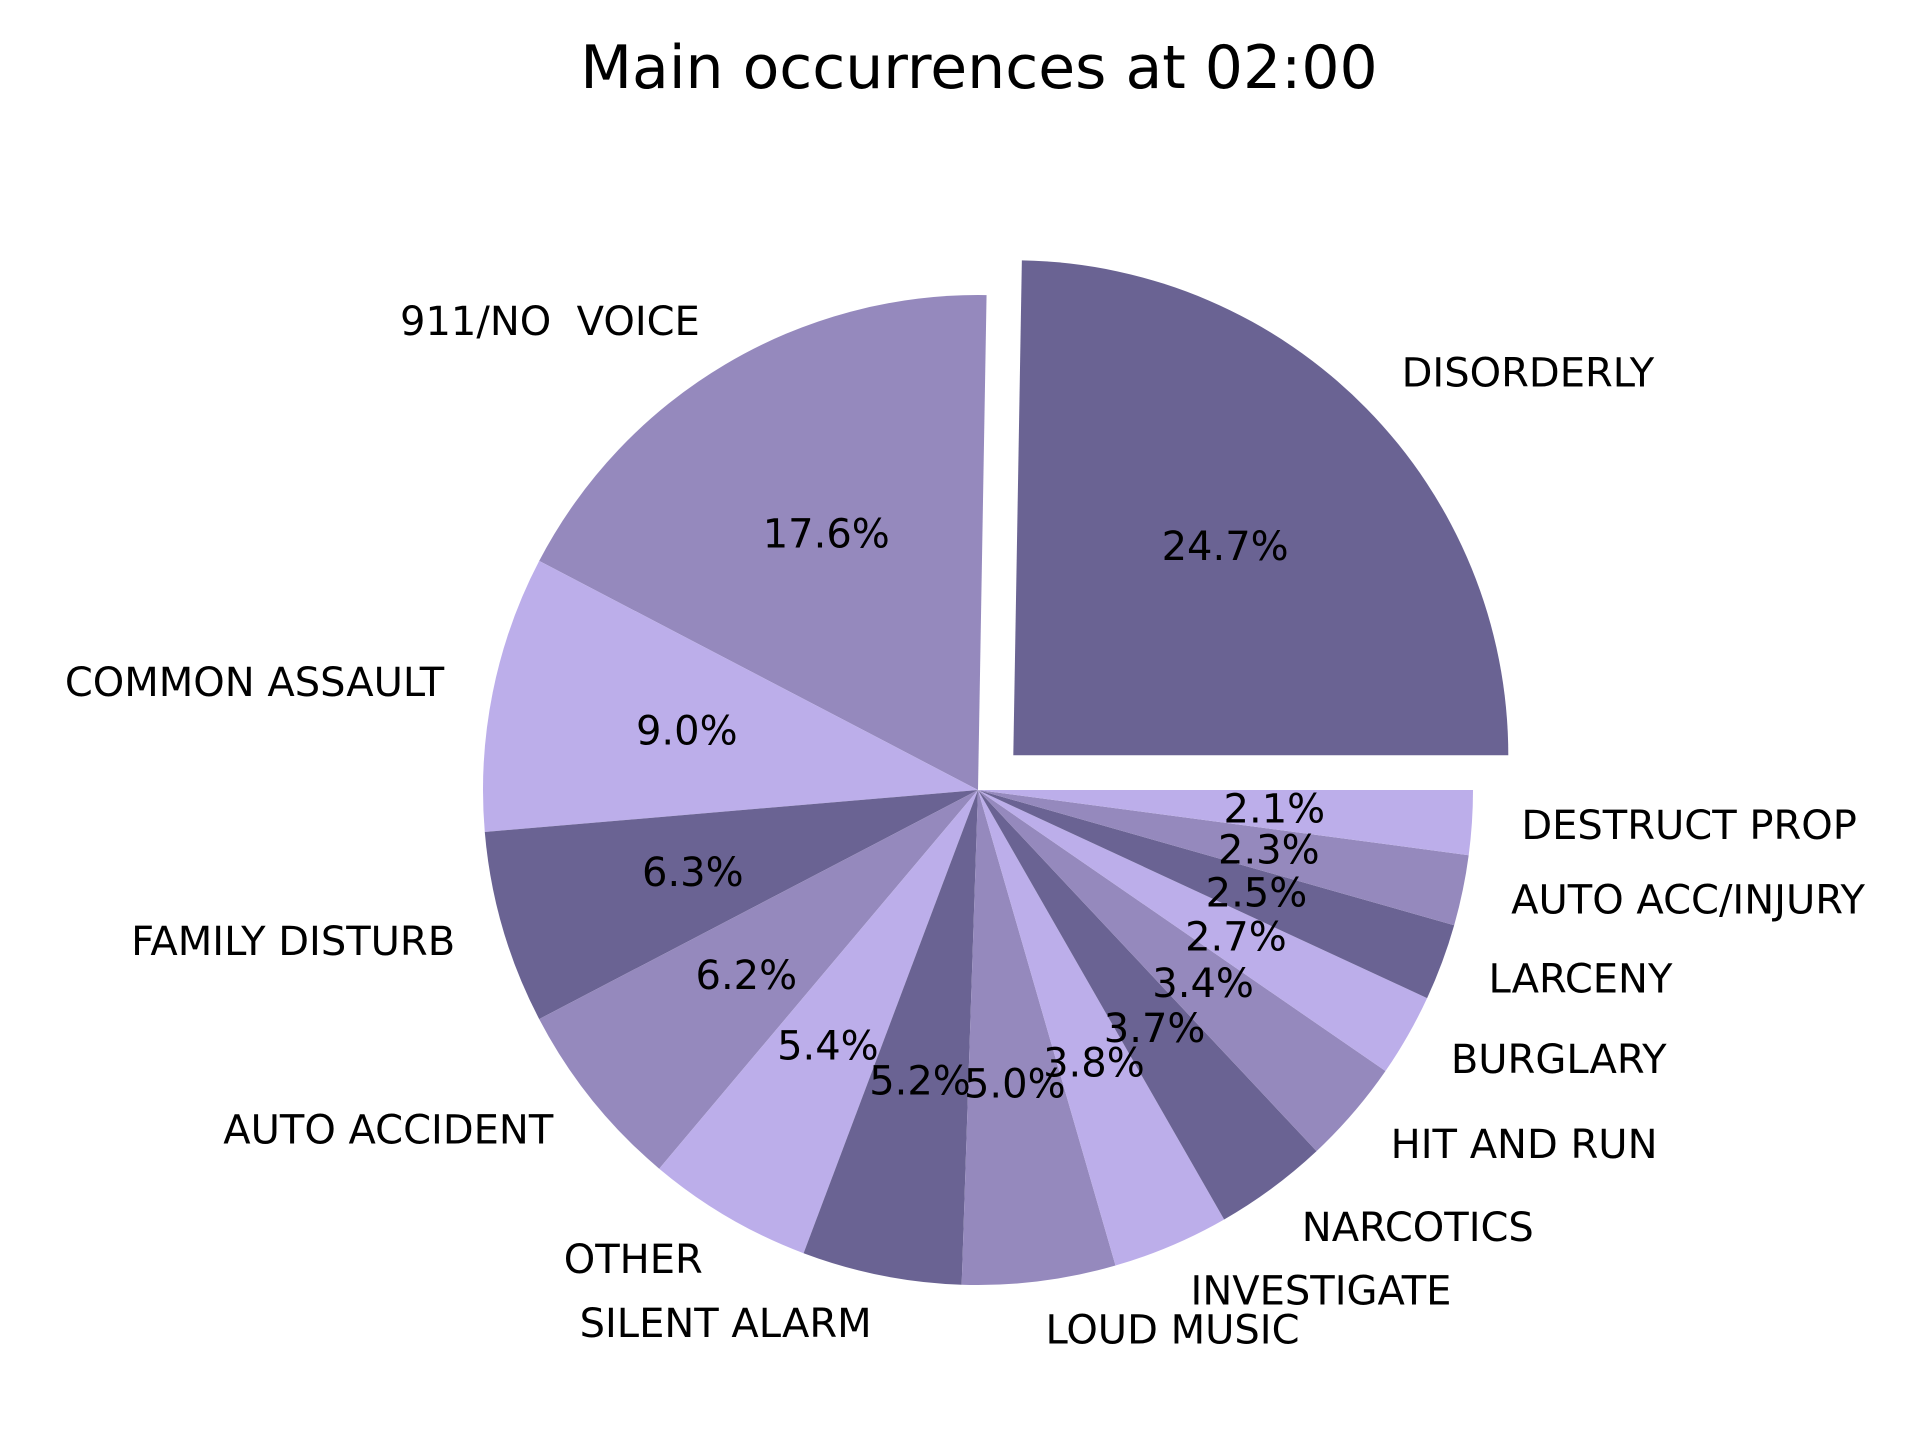 The height and width of the screenshot is (1440, 1920). I want to click on percent-label-destruct-prop: 2.1%, so click(1275, 810).